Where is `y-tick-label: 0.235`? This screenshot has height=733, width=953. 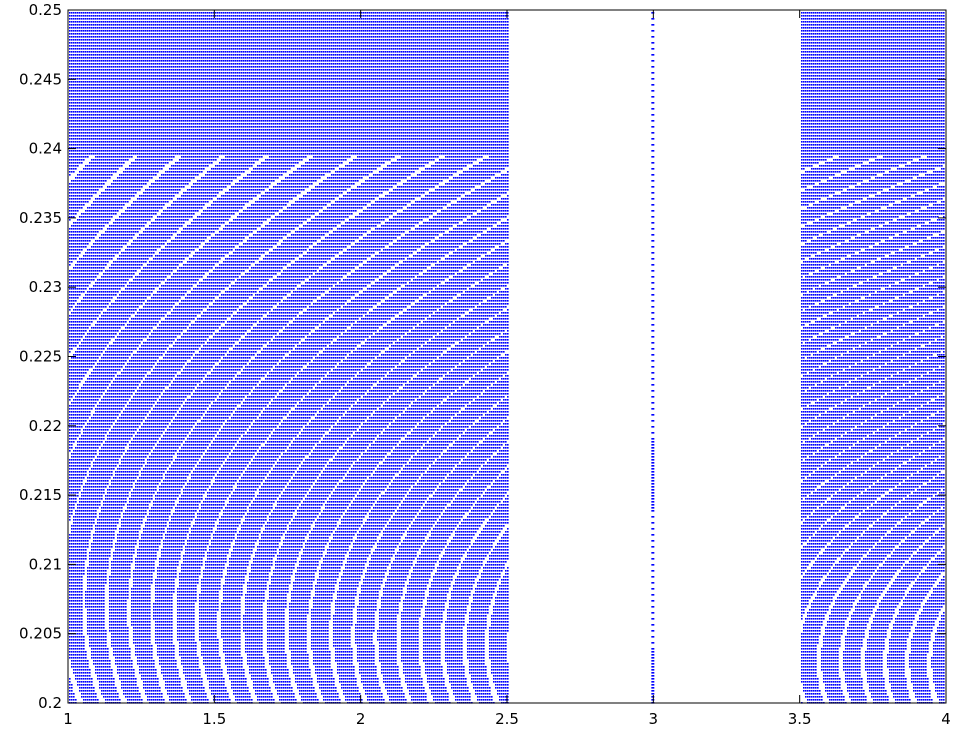 y-tick-label: 0.235 is located at coordinates (40, 218).